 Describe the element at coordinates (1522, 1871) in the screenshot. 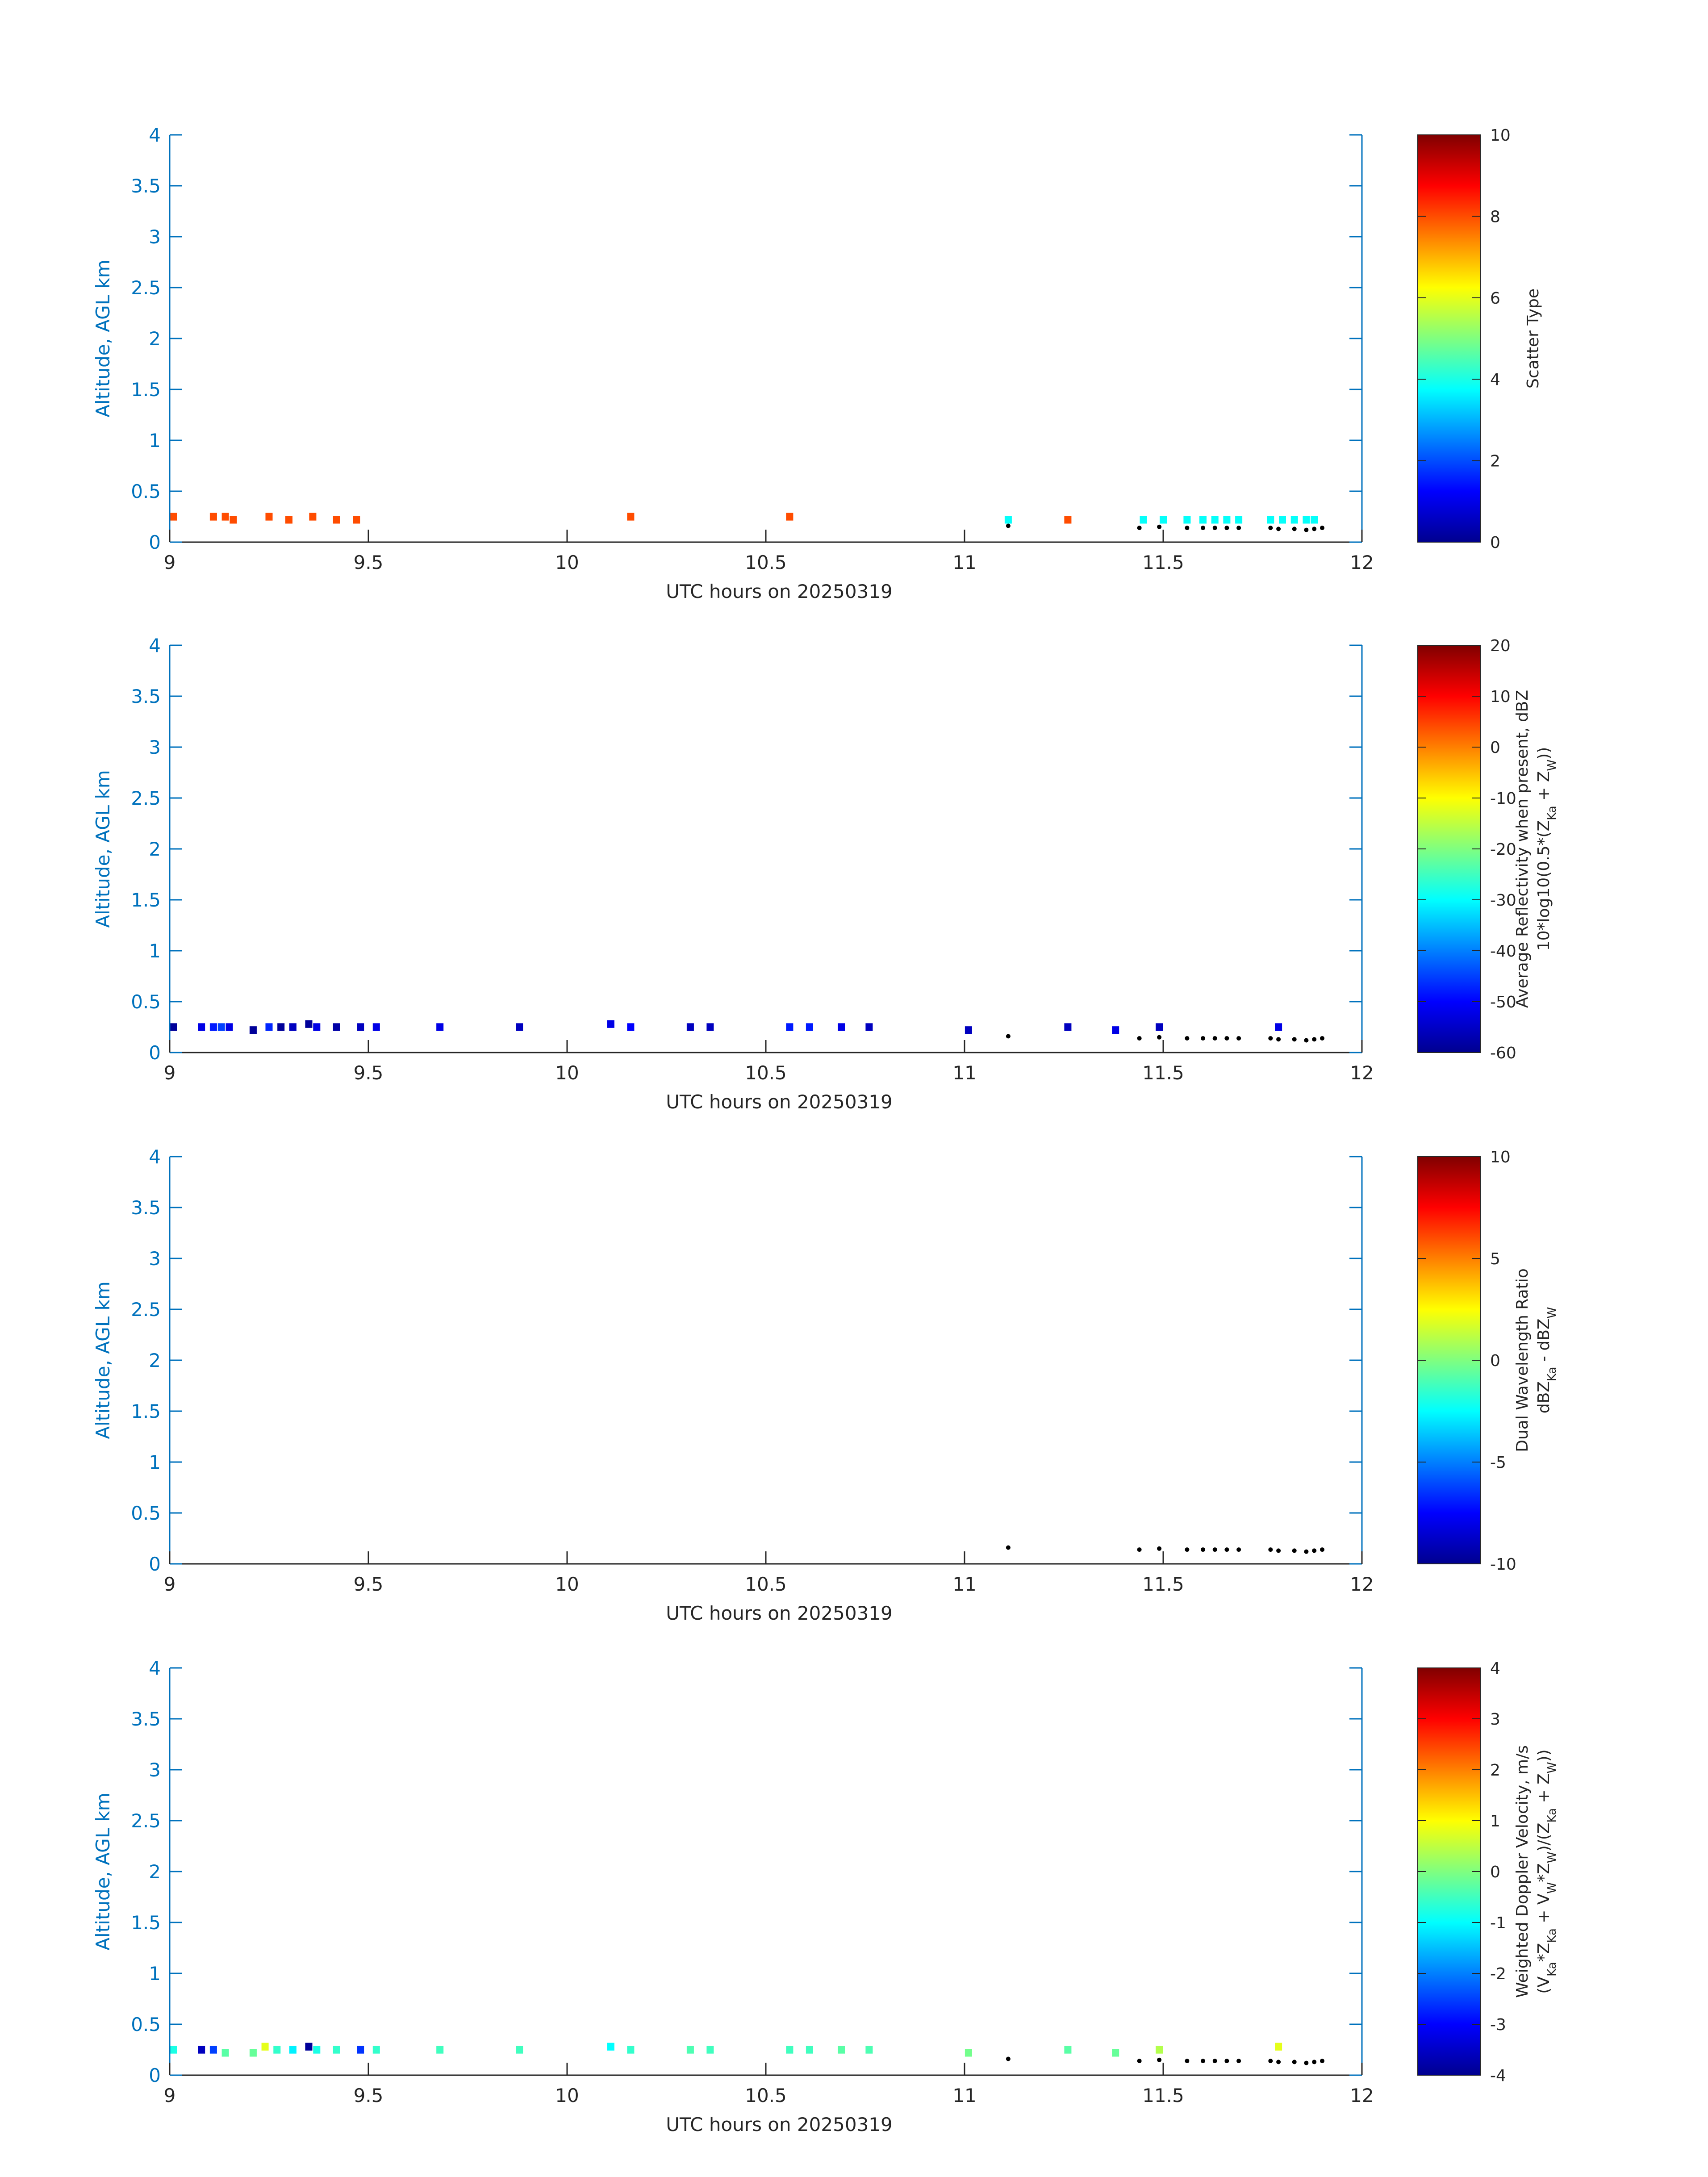

I see `colorbar-label: Weighted Doppler Velocity, m/s` at that location.